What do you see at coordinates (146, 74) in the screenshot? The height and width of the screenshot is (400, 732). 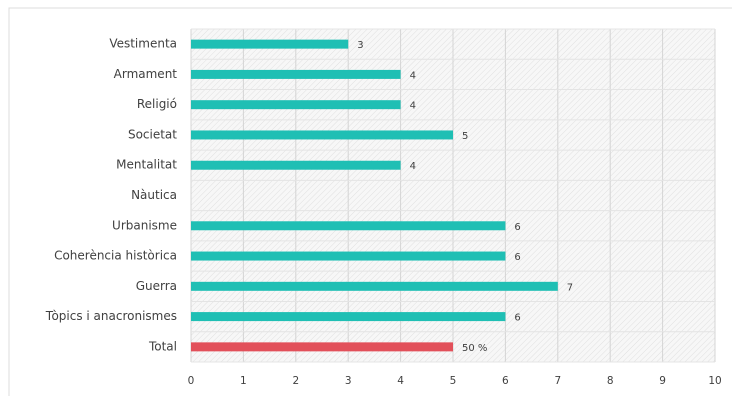 I see `y-tick-label: Armament` at bounding box center [146, 74].